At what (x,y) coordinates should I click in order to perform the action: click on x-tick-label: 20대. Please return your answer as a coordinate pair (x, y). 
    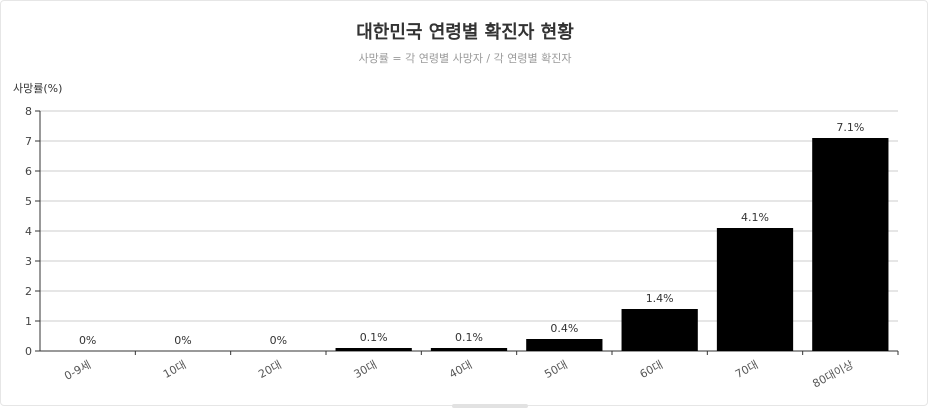
    Looking at the image, I should click on (269, 369).